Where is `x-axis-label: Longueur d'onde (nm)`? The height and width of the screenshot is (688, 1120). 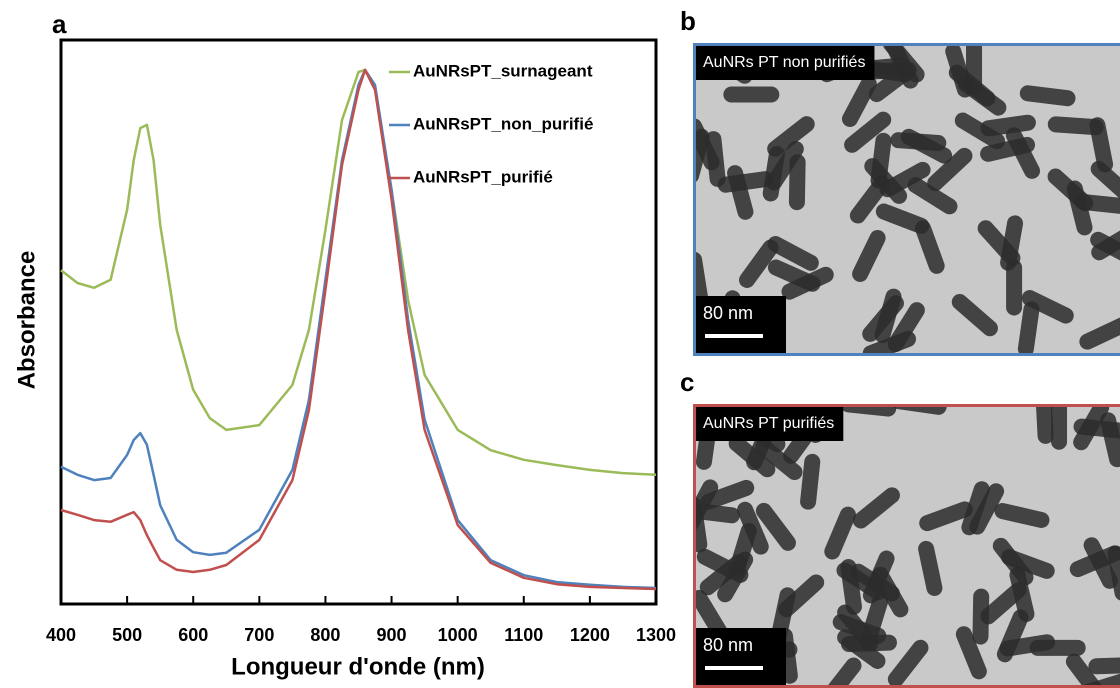
x-axis-label: Longueur d'onde (nm) is located at coordinates (358, 666).